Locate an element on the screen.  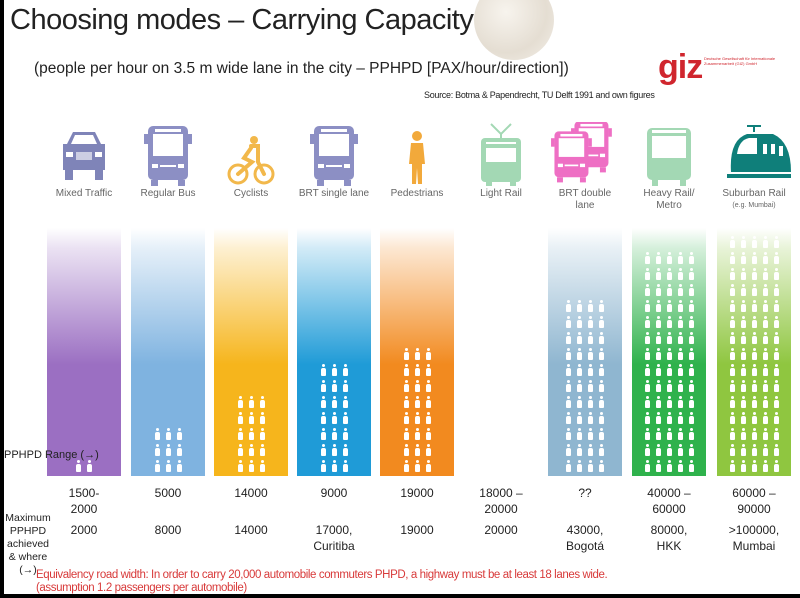
pedestrian-icon is located at coordinates (417, 157).